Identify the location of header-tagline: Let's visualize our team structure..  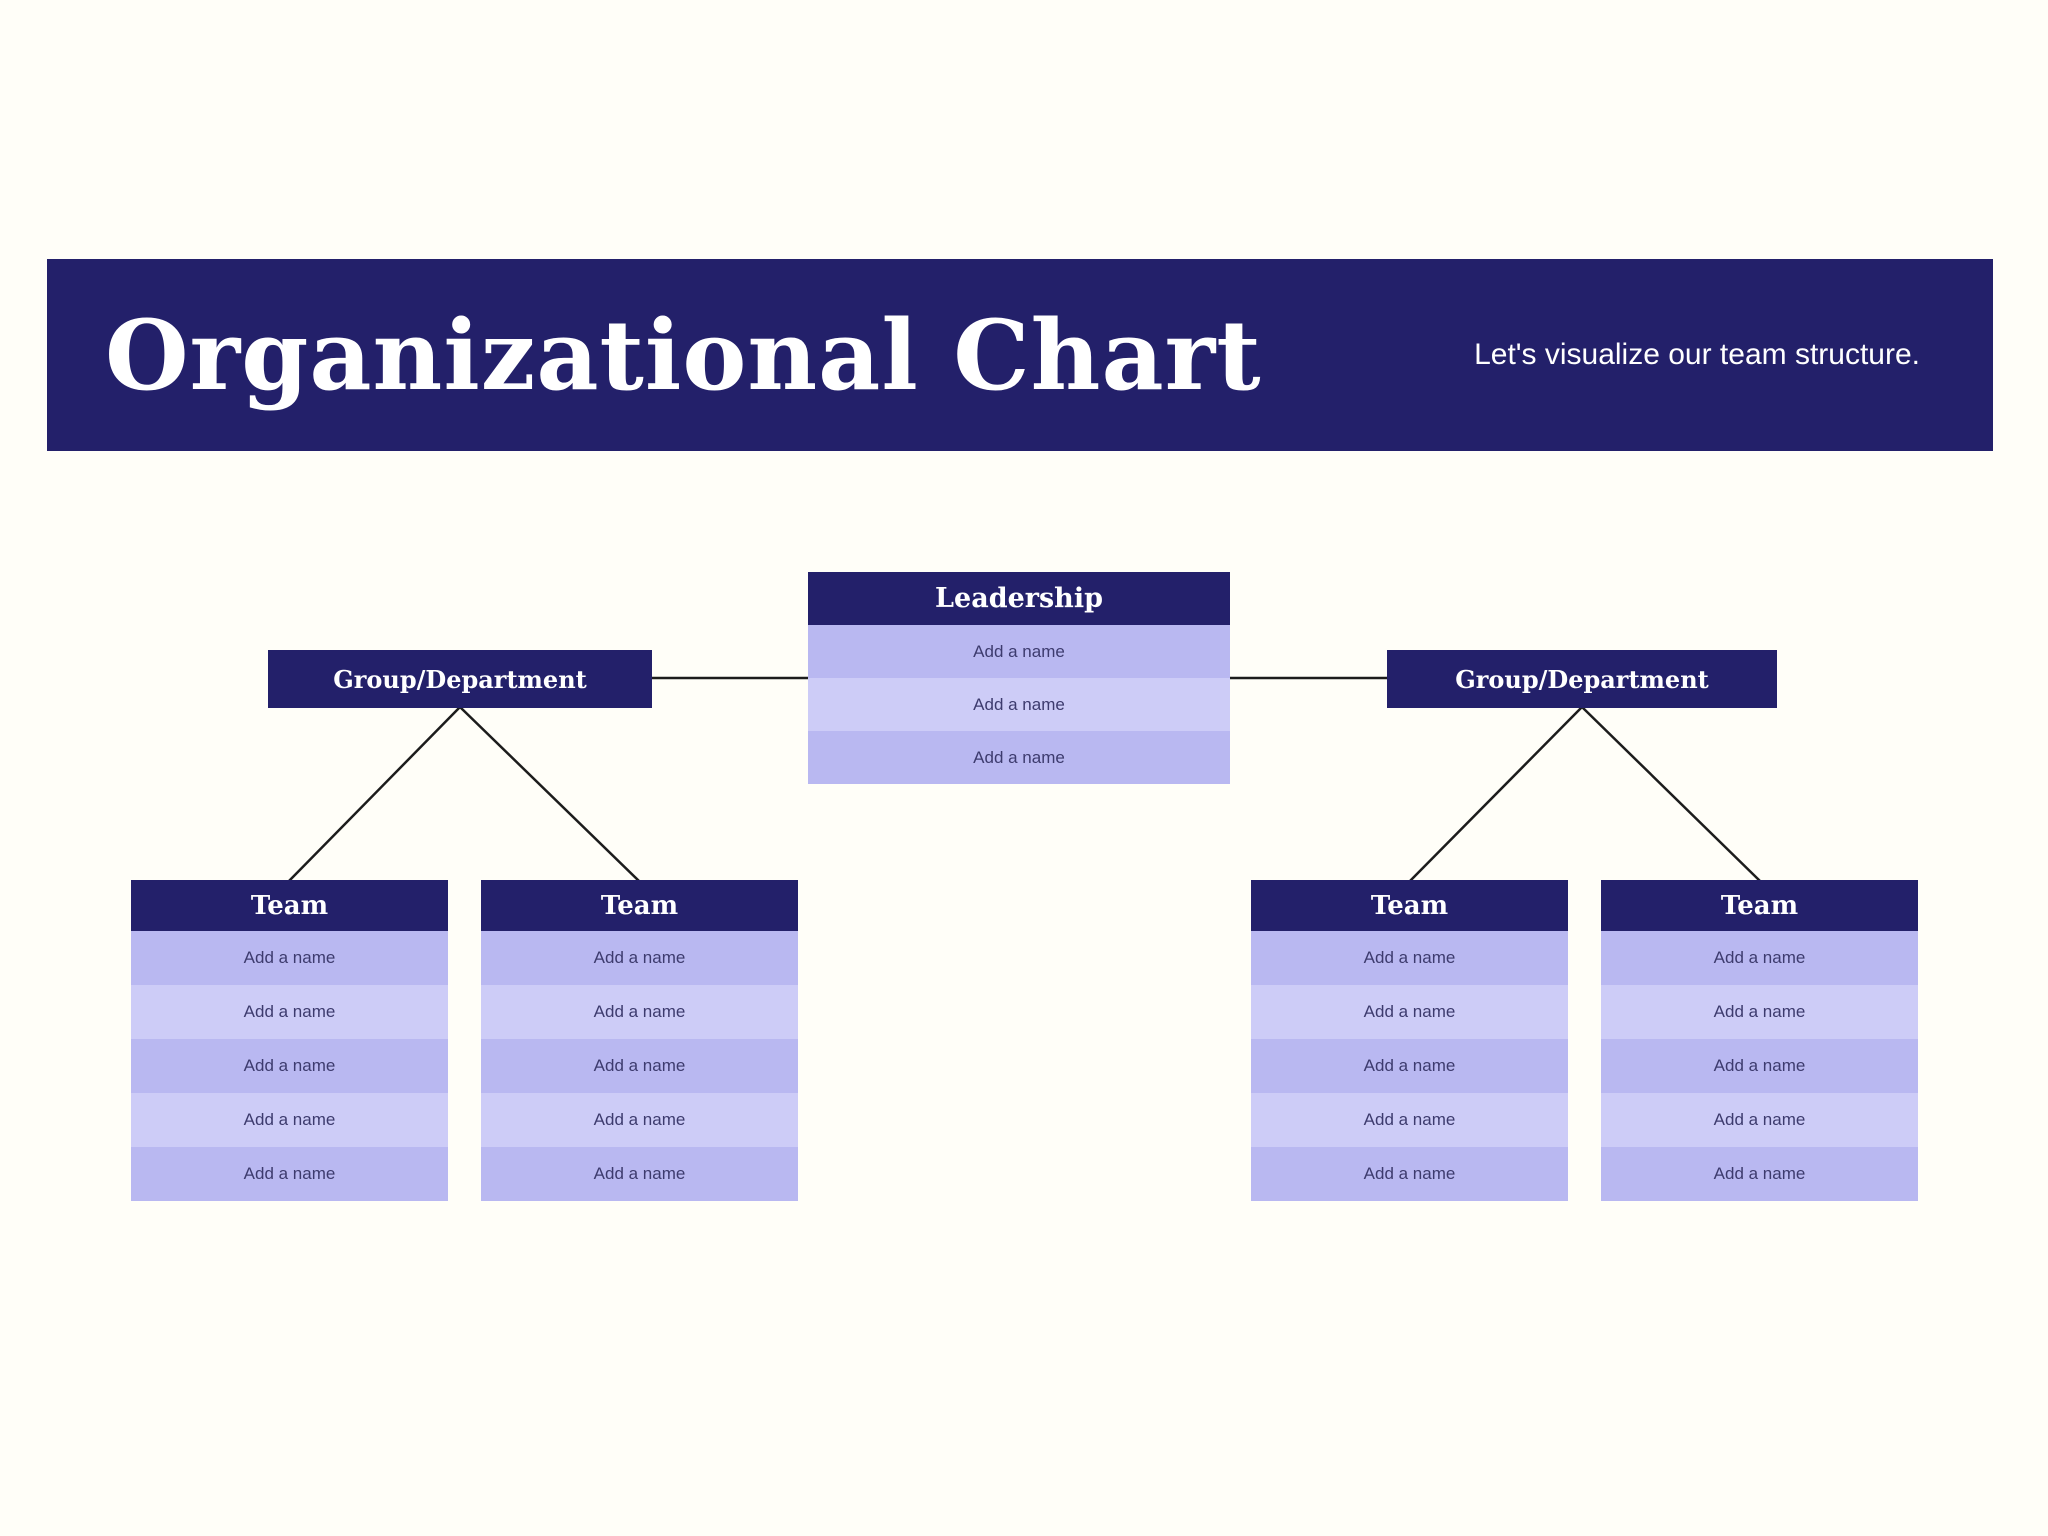
(1697, 354).